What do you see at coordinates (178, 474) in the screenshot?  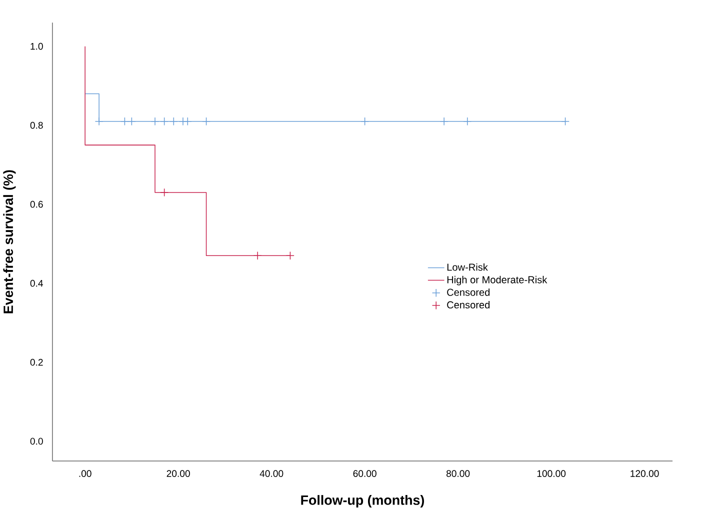 I see `x-tick-label: 20.00` at bounding box center [178, 474].